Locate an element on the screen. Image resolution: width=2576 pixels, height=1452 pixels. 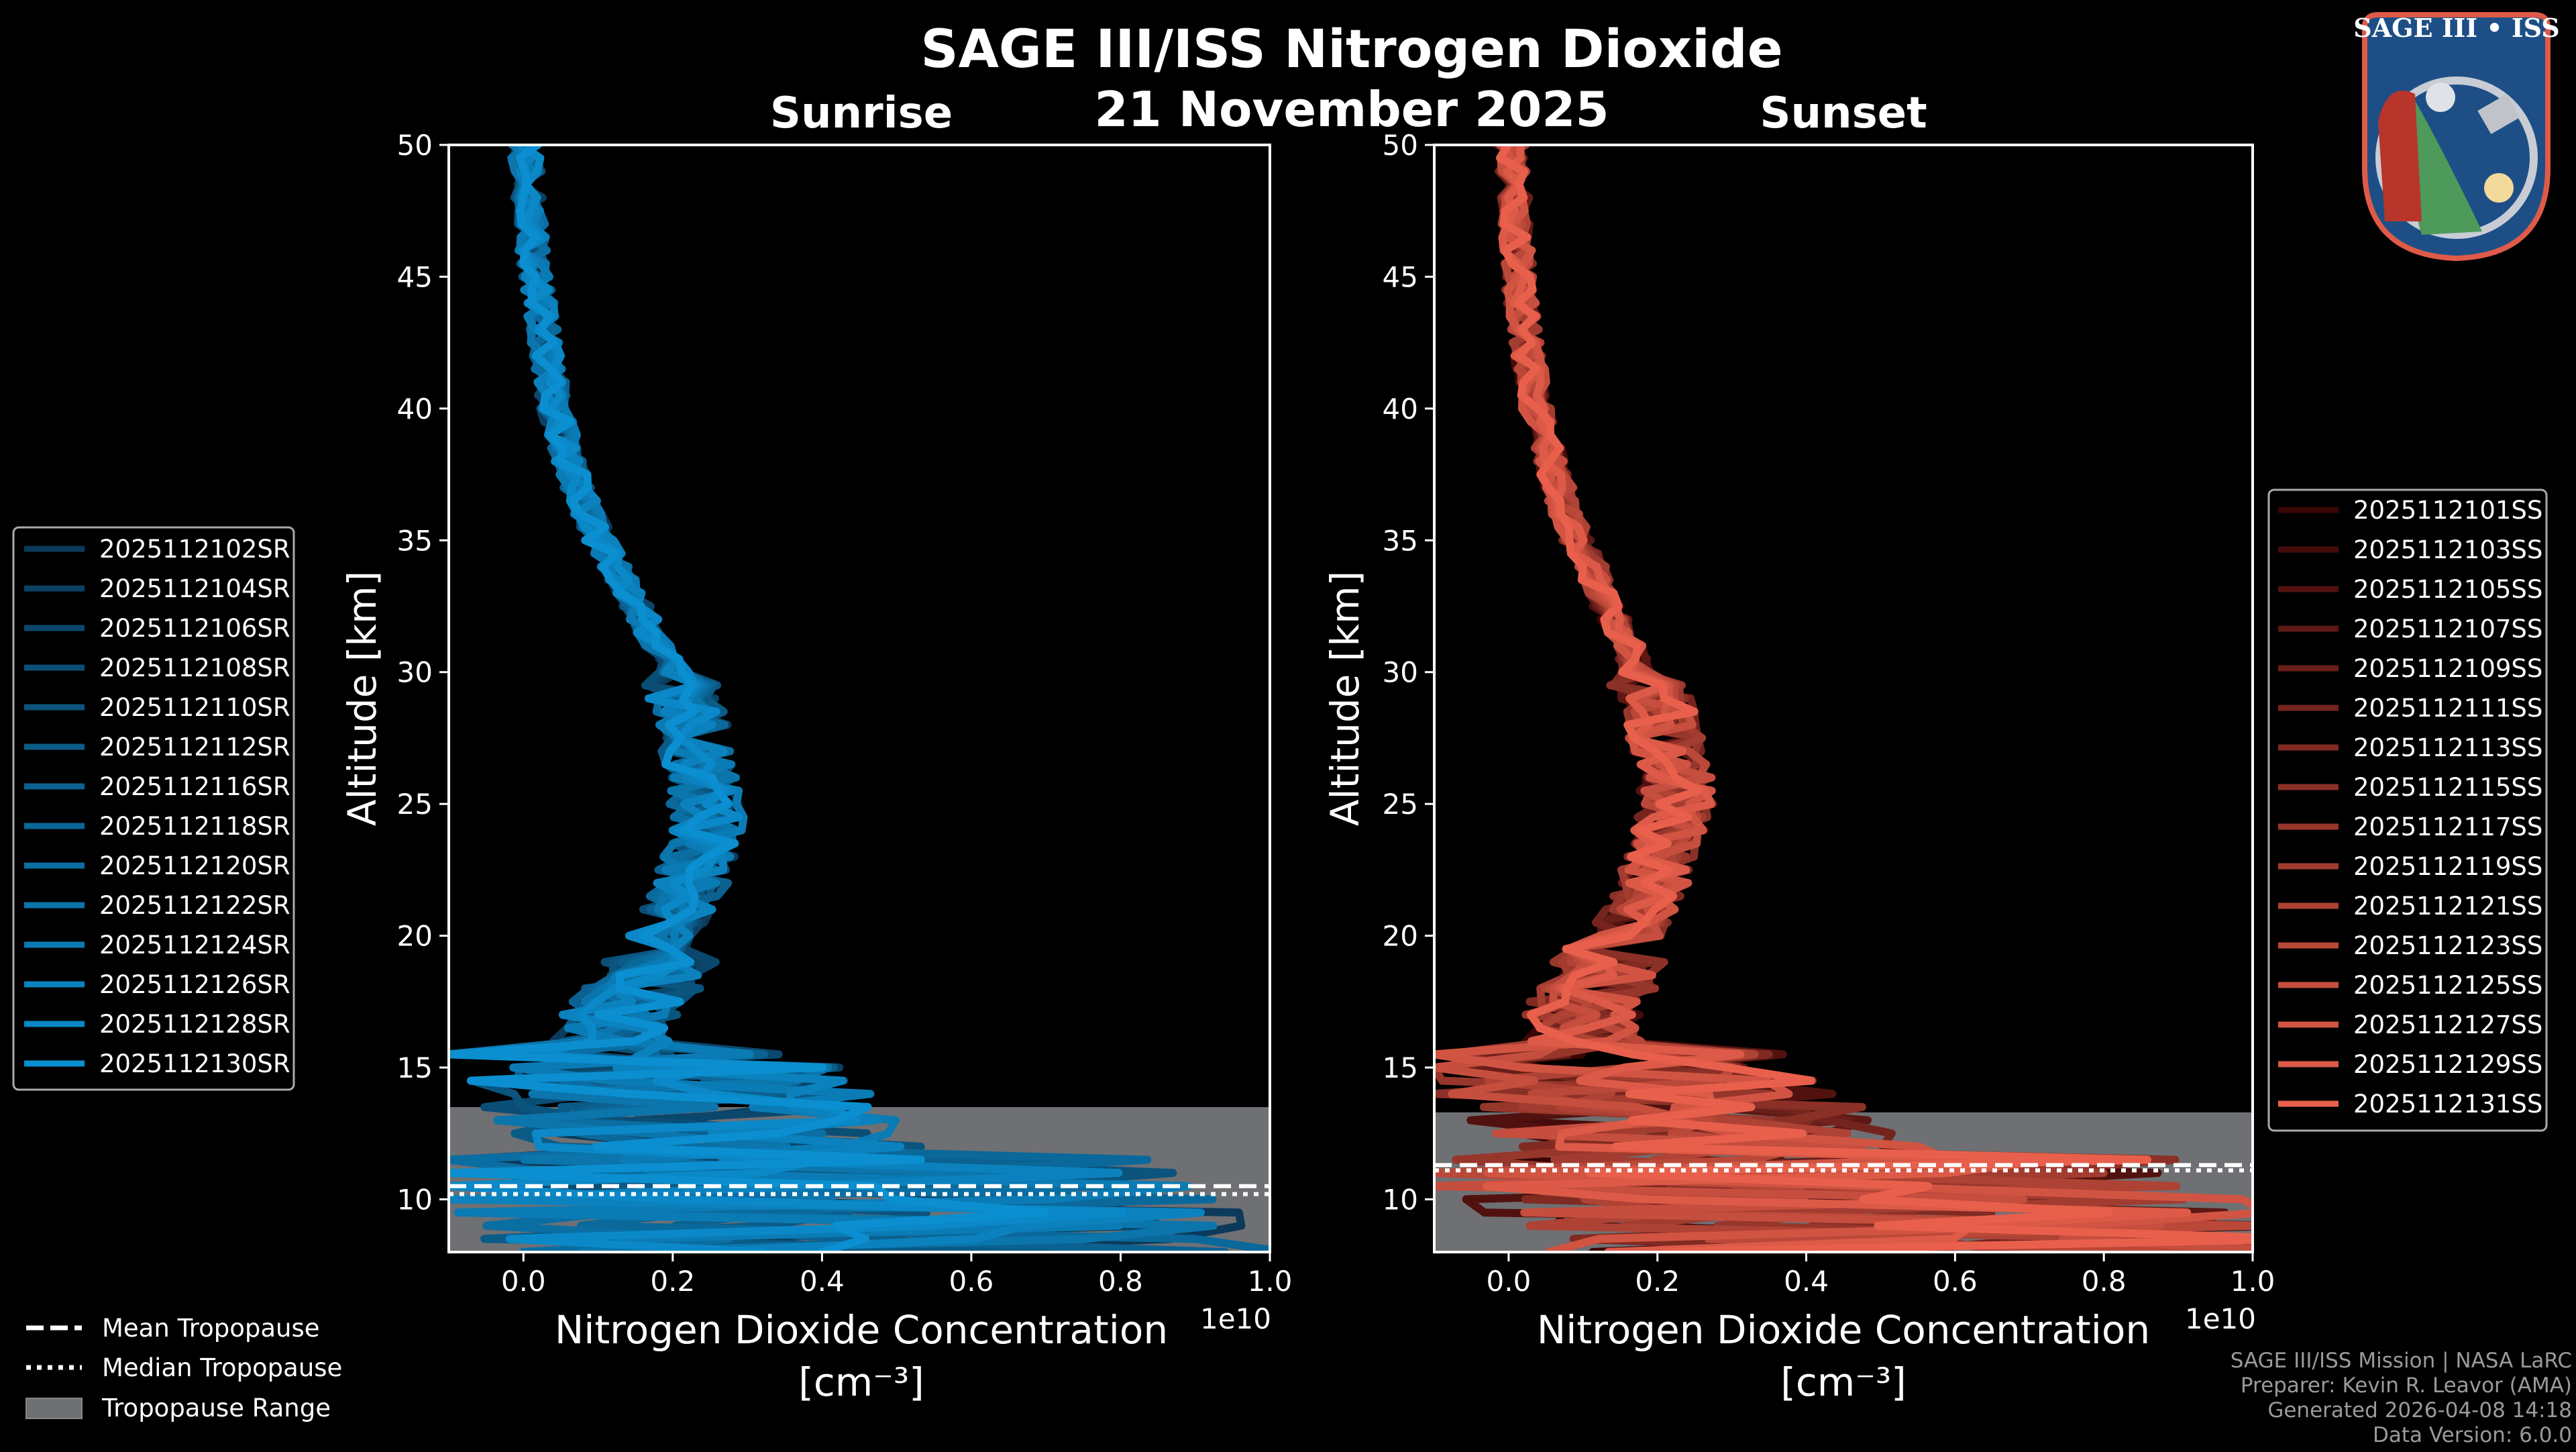
x-axis-units-sunrise: [cm⁻³] is located at coordinates (861, 1382).